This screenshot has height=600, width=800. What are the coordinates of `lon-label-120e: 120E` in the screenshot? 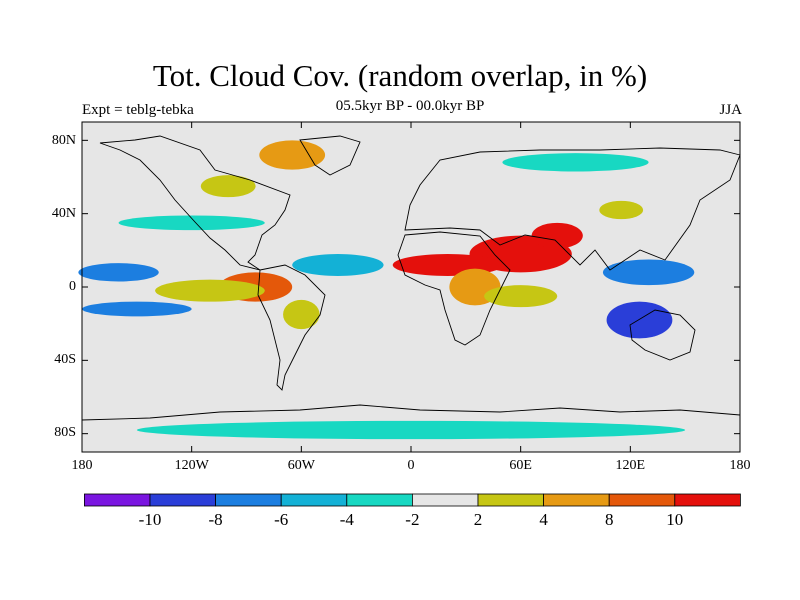 It's located at (630, 465).